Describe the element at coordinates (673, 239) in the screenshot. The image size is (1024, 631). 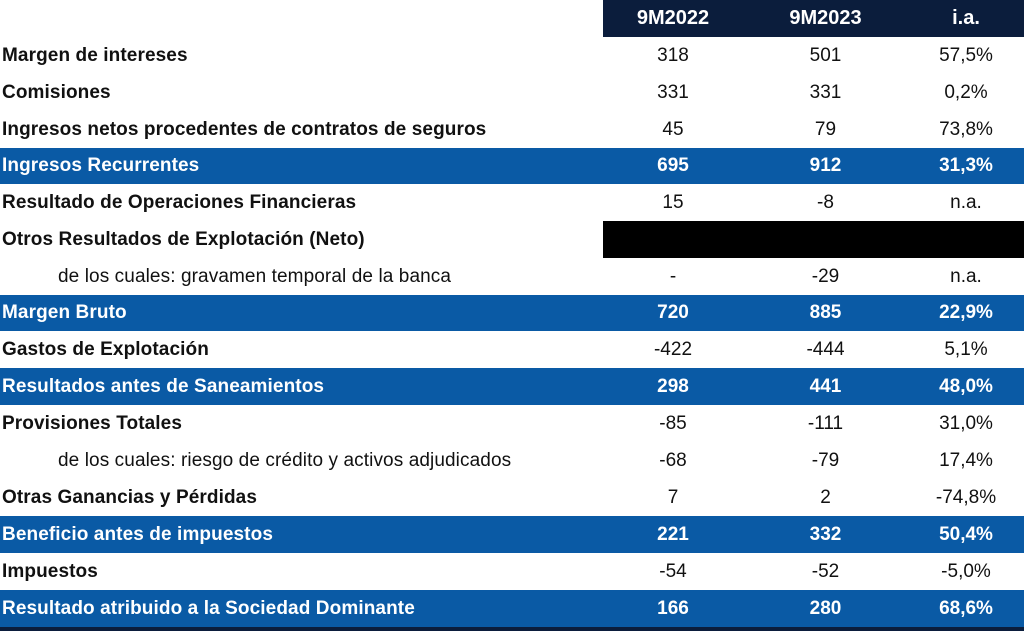
I see `row-value-9m2022` at that location.